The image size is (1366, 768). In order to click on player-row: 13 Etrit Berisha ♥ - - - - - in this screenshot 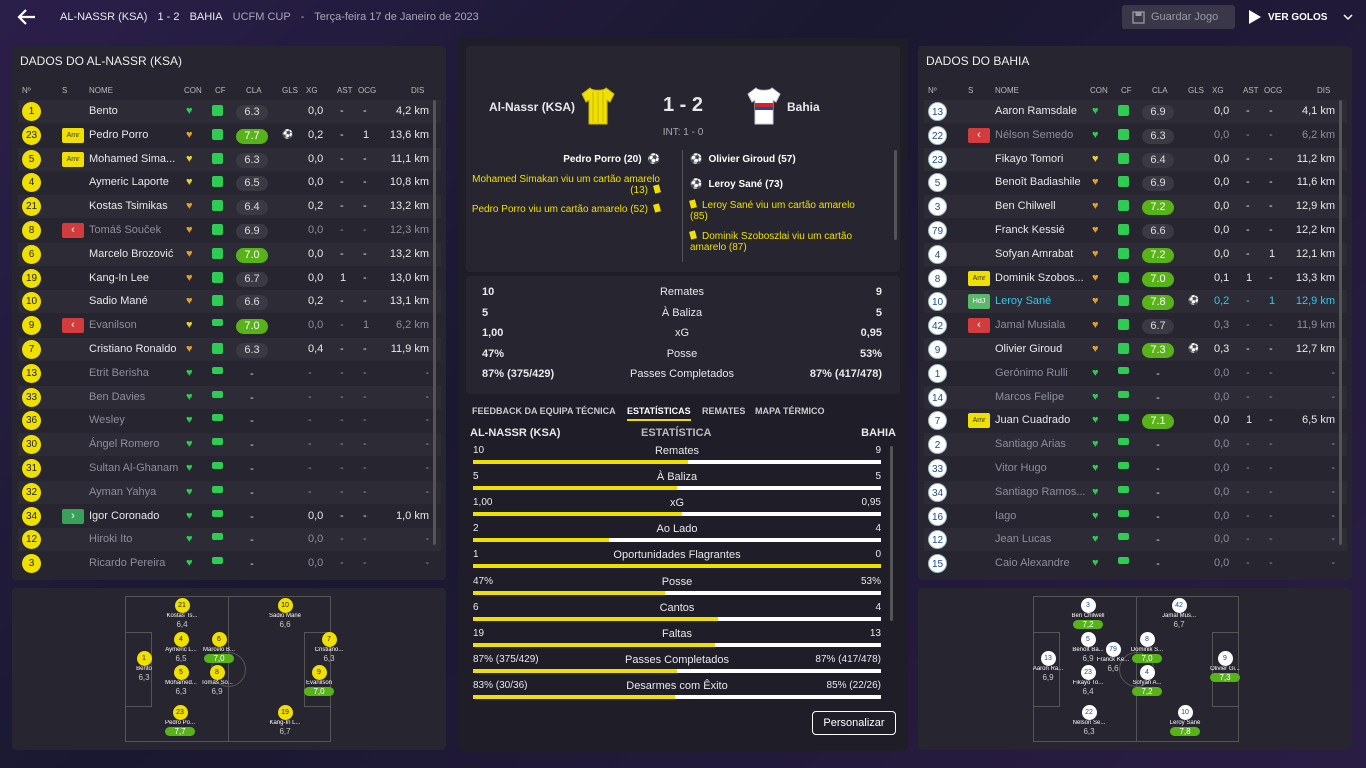, I will do `click(229, 373)`.